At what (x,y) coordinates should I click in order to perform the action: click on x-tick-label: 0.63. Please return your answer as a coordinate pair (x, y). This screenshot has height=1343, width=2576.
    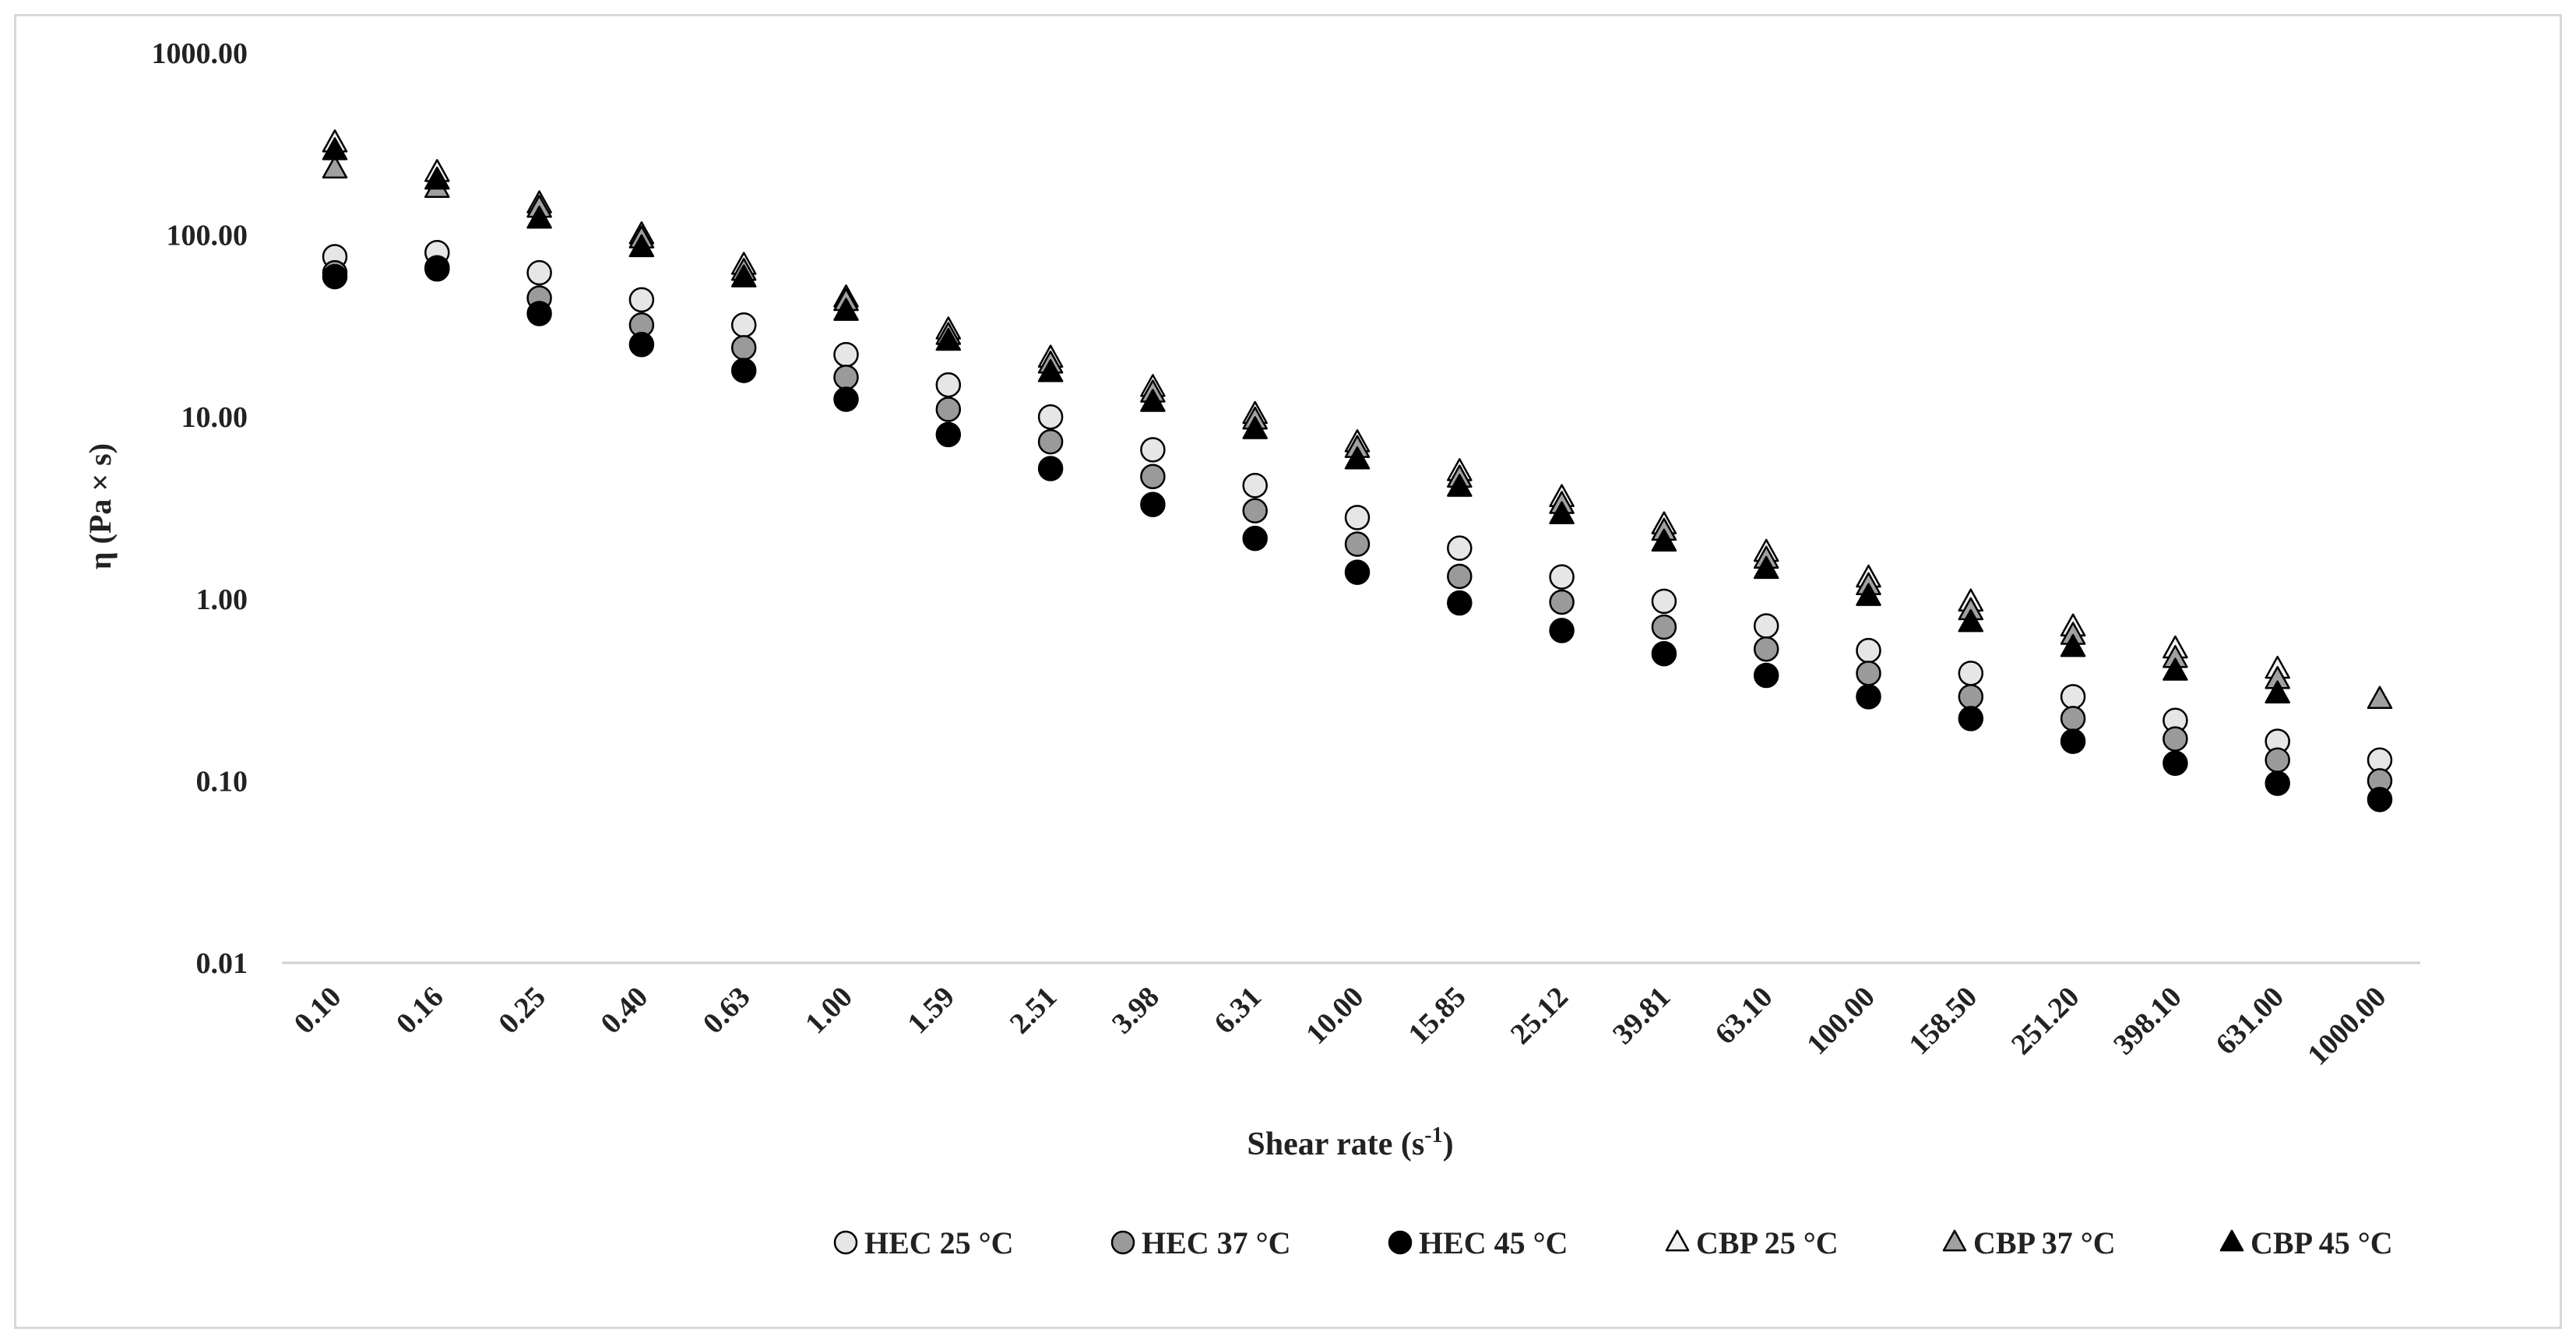
    Looking at the image, I should click on (727, 1011).